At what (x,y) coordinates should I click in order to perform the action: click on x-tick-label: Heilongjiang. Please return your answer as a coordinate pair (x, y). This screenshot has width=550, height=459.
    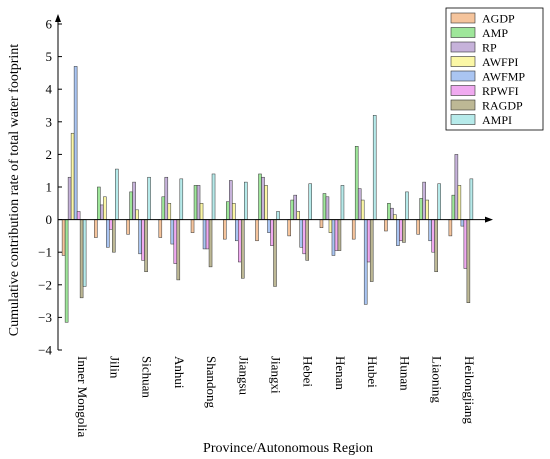
    Looking at the image, I should click on (469, 390).